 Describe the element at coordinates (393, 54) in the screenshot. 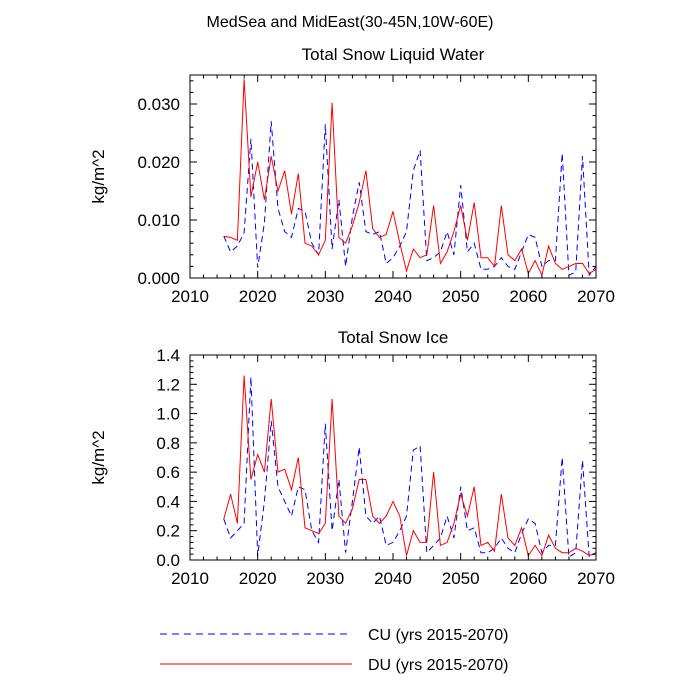

I see `chart-title: Total Snow Liquid Water` at that location.